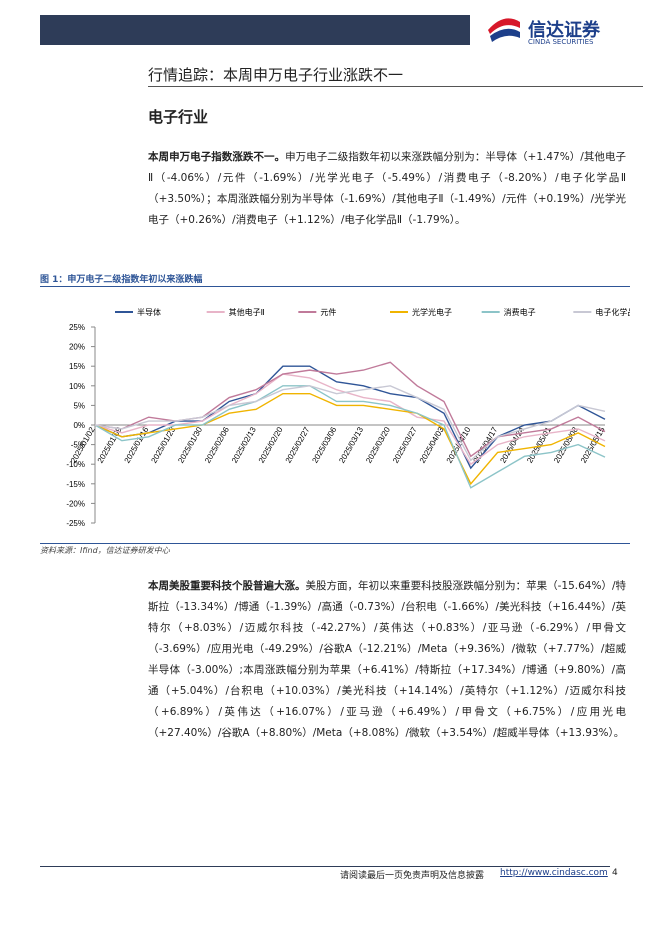 The height and width of the screenshot is (936, 662). What do you see at coordinates (121, 280) in the screenshot?
I see `chart-caption: 图 1：申万电子二级指数年初以来涨跌幅` at bounding box center [121, 280].